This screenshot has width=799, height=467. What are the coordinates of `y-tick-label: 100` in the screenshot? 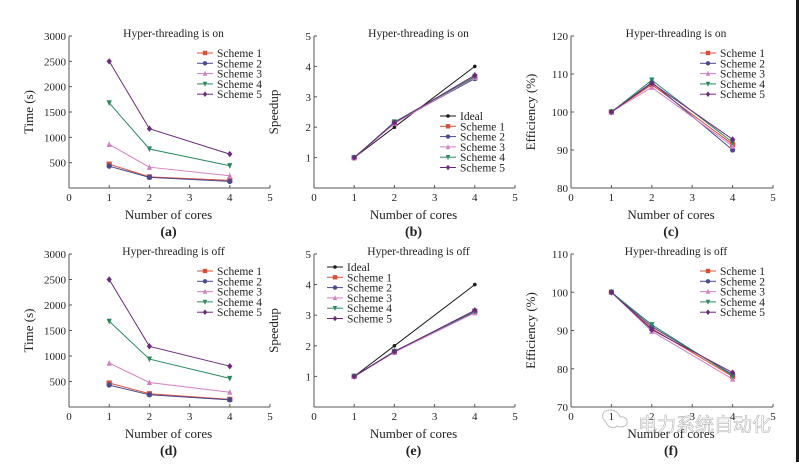 It's located at (560, 113).